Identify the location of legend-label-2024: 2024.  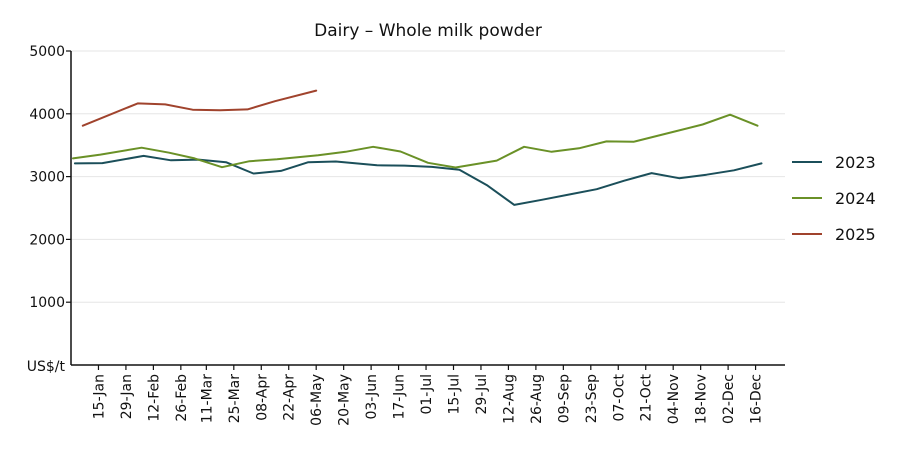
(855, 198).